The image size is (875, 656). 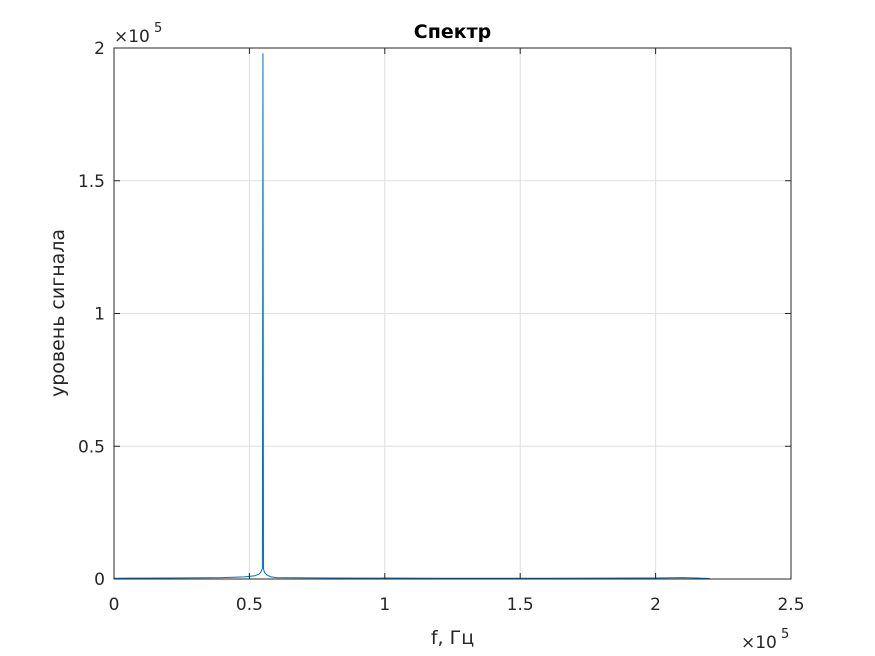 I want to click on x-tick-label: 2, so click(x=655, y=605).